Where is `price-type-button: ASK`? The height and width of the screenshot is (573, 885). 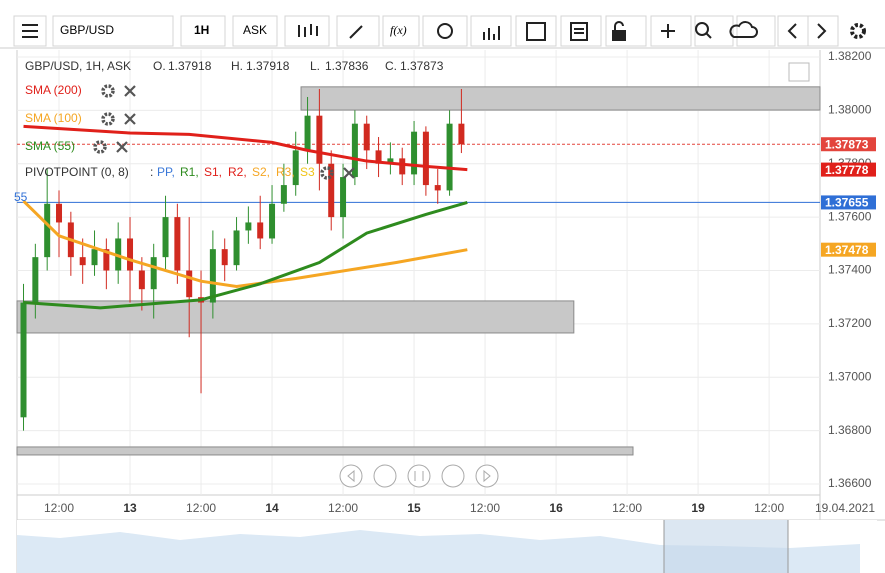 price-type-button: ASK is located at coordinates (255, 31).